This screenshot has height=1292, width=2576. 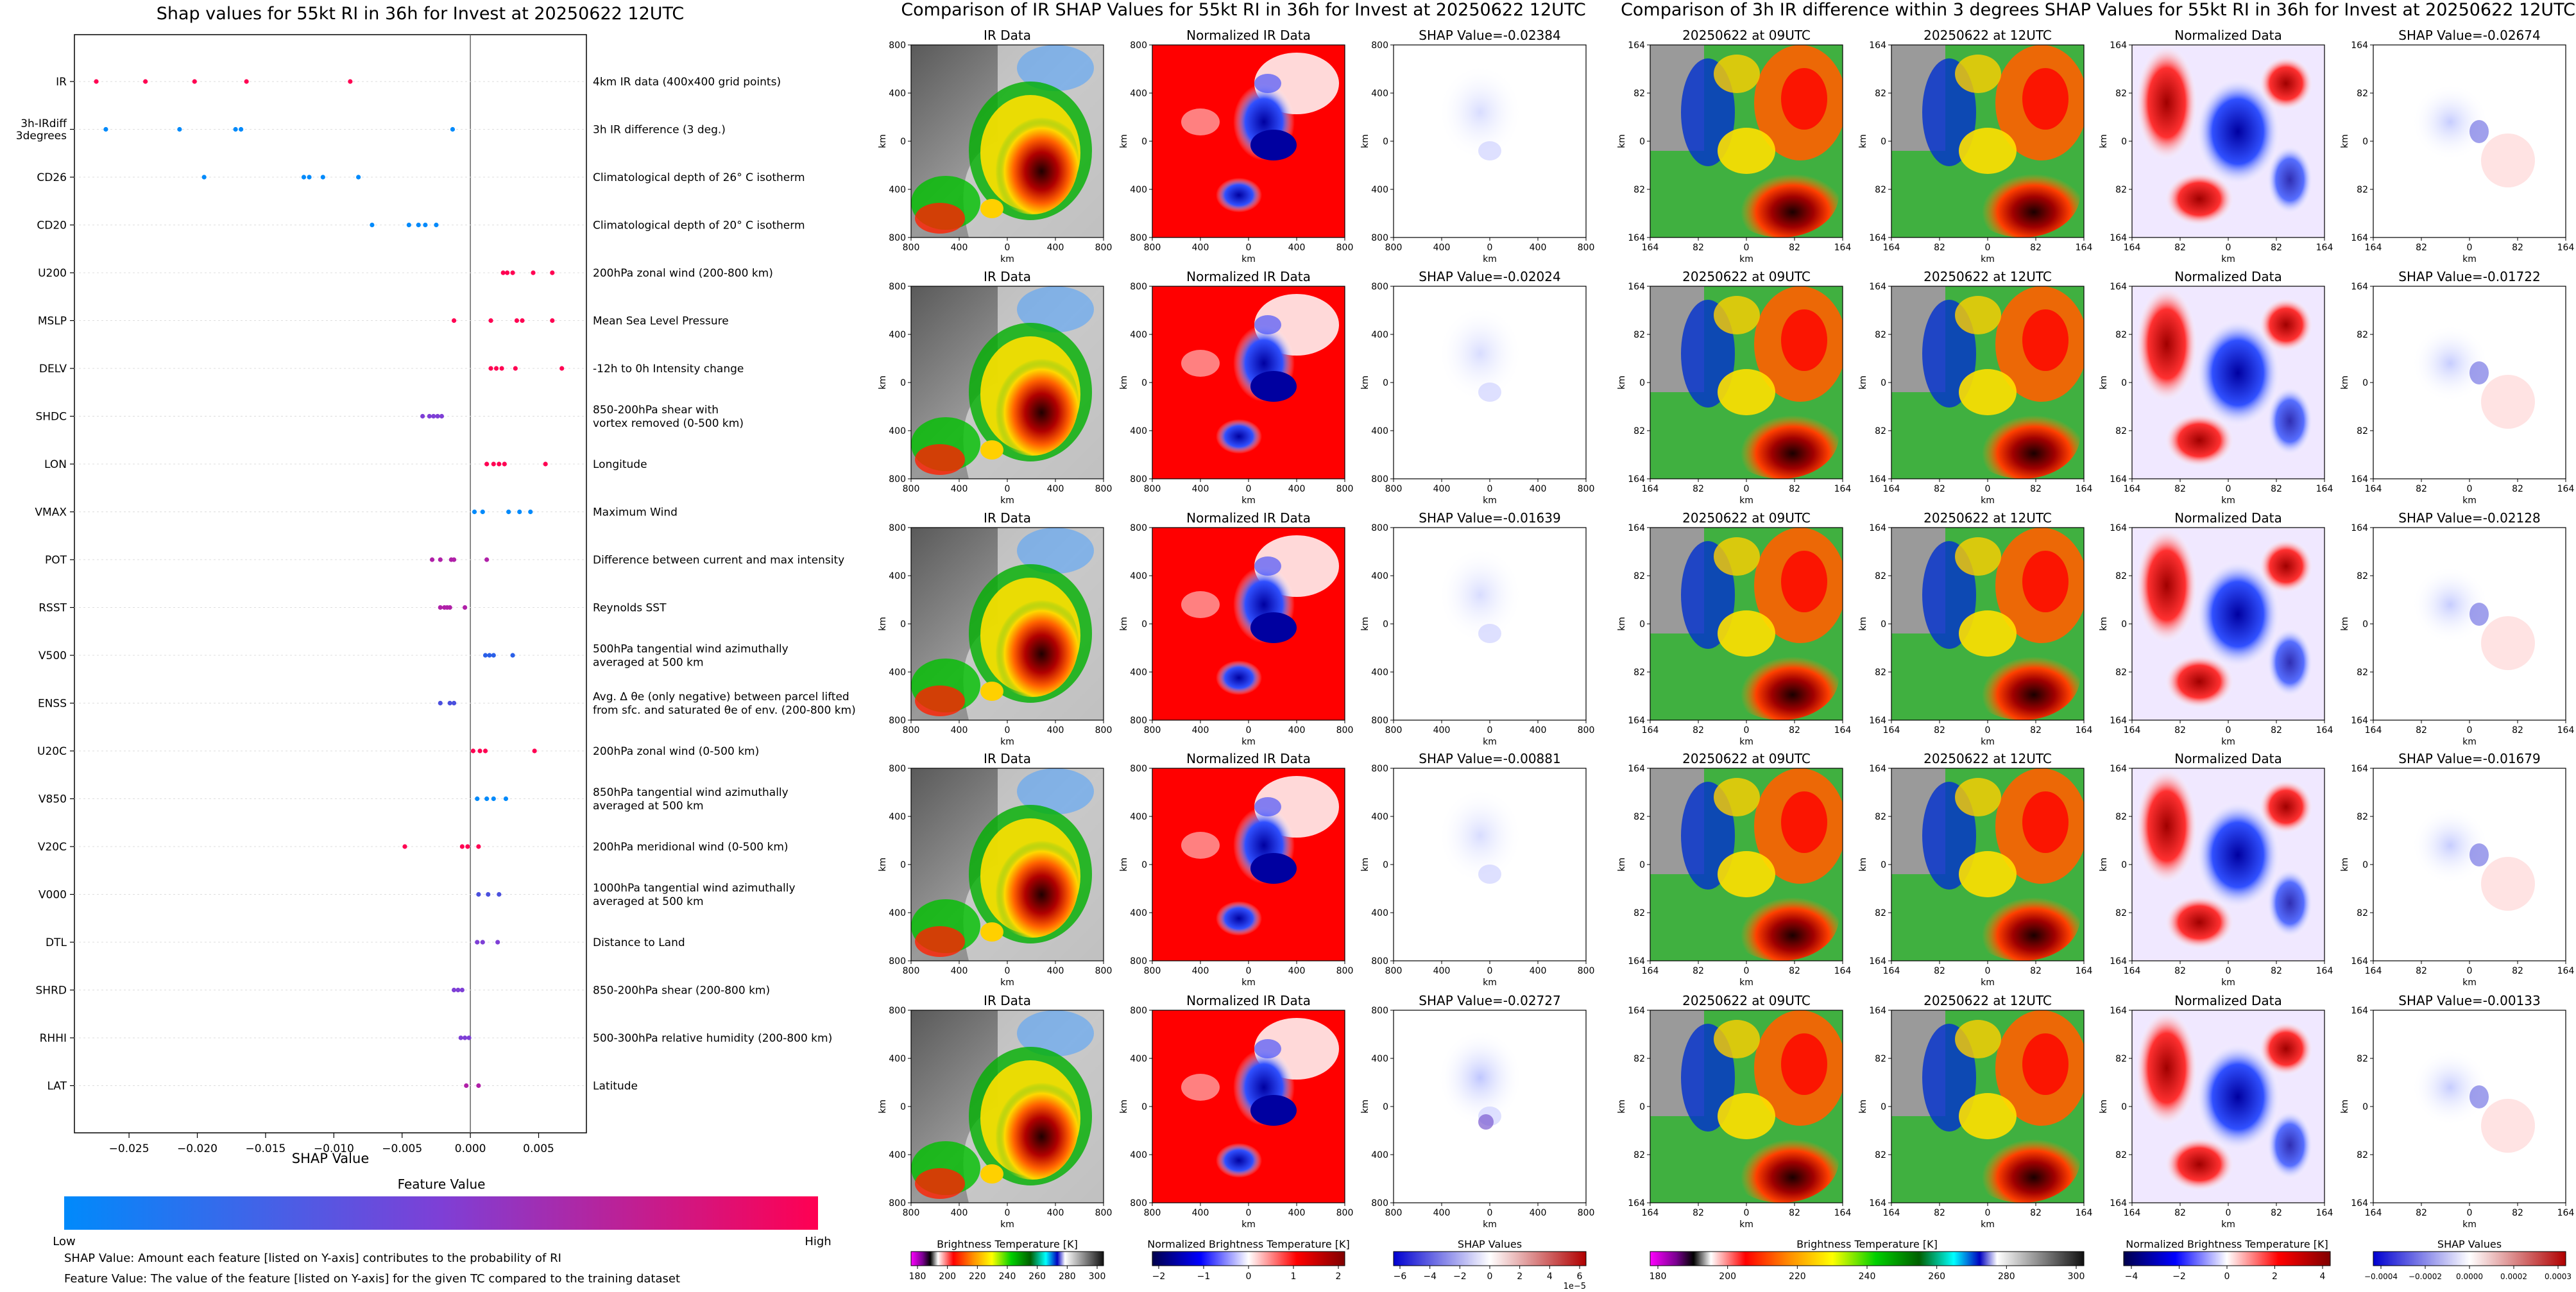 I want to click on colorbar-tick-label: 0, so click(x=2227, y=1276).